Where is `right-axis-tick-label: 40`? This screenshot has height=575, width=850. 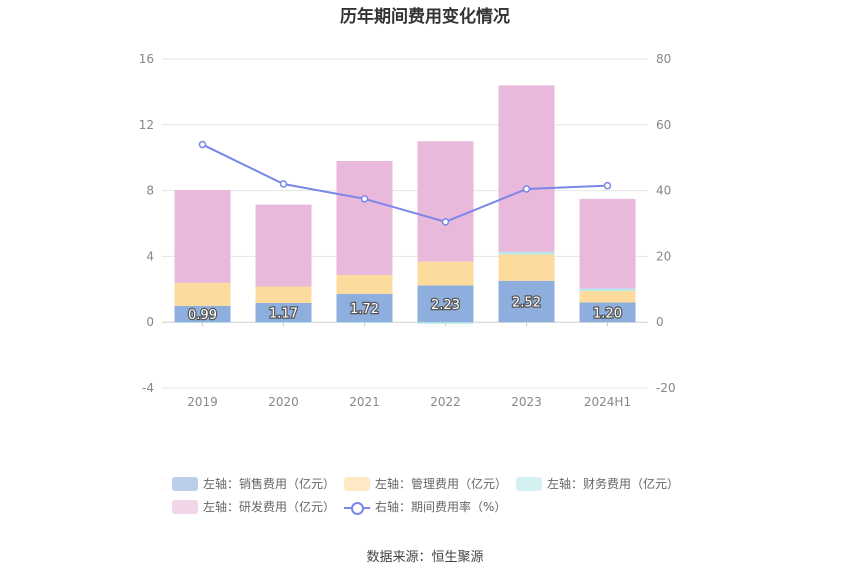
right-axis-tick-label: 40 is located at coordinates (663, 191).